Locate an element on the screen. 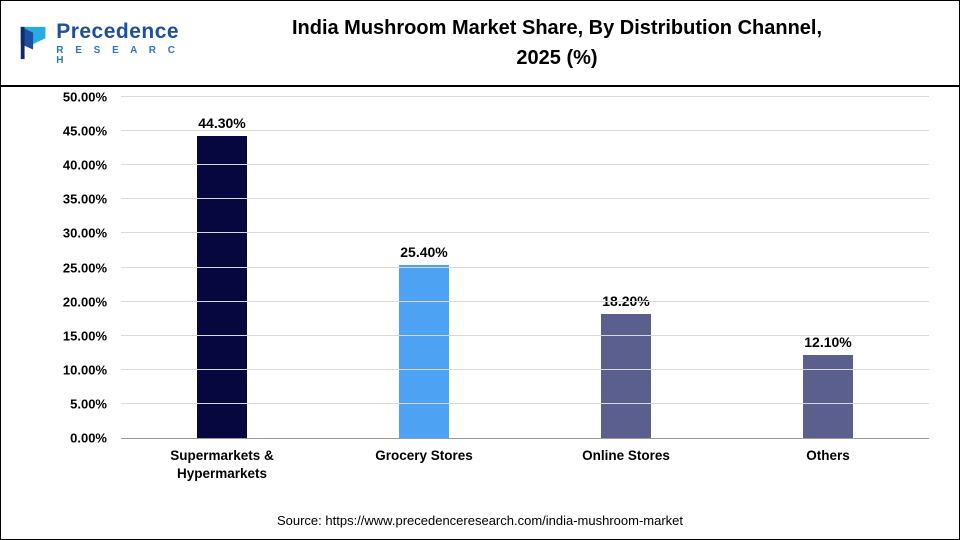 The width and height of the screenshot is (960, 540). y-tick-label: 30.00% is located at coordinates (84, 233).